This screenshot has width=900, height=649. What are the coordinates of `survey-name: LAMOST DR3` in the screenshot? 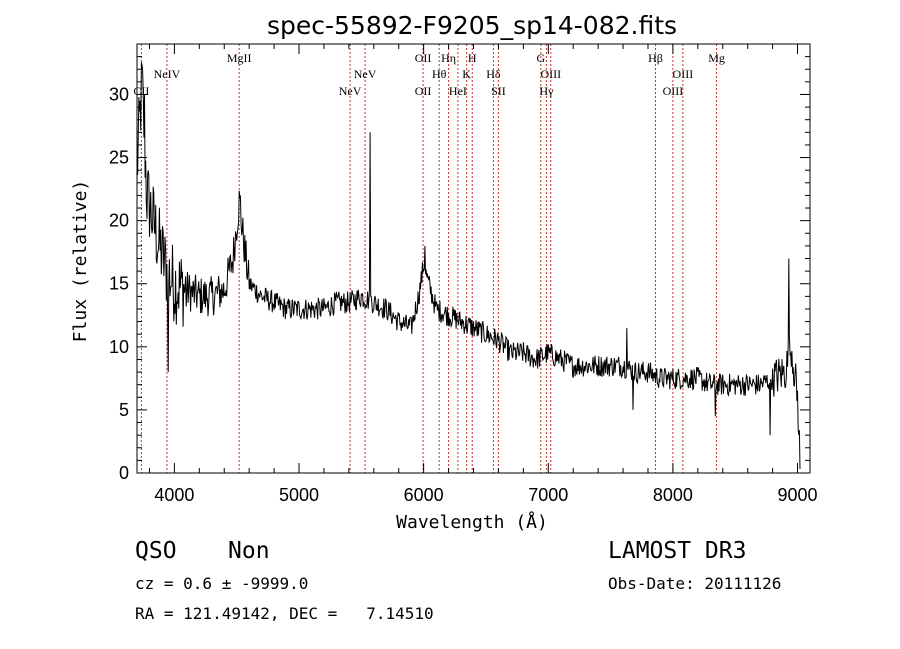 It's located at (677, 551).